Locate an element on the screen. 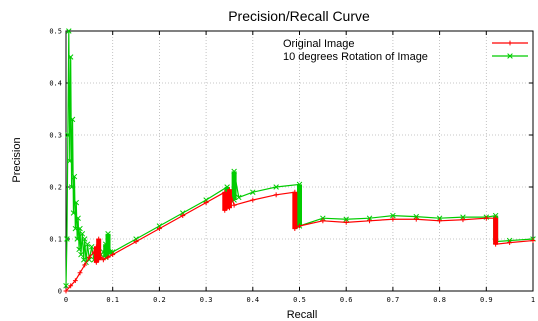  legend-label: Original Image is located at coordinates (319, 44).